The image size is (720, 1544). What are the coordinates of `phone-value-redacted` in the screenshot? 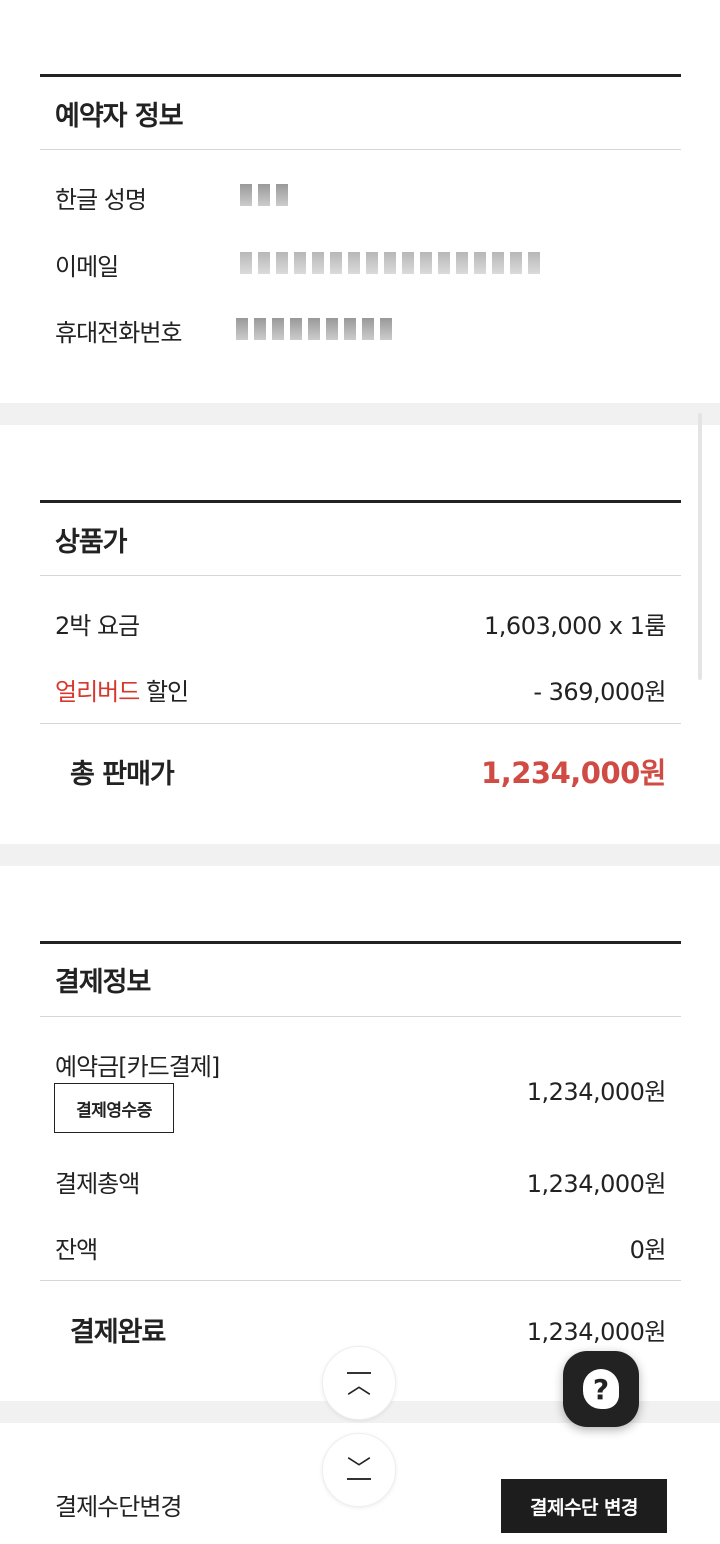 It's located at (317, 329).